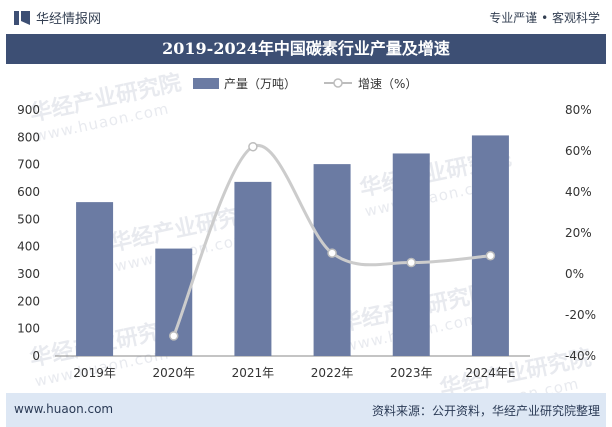 The image size is (612, 427). Describe the element at coordinates (28, 329) in the screenshot. I see `left-tick-label: 100` at that location.